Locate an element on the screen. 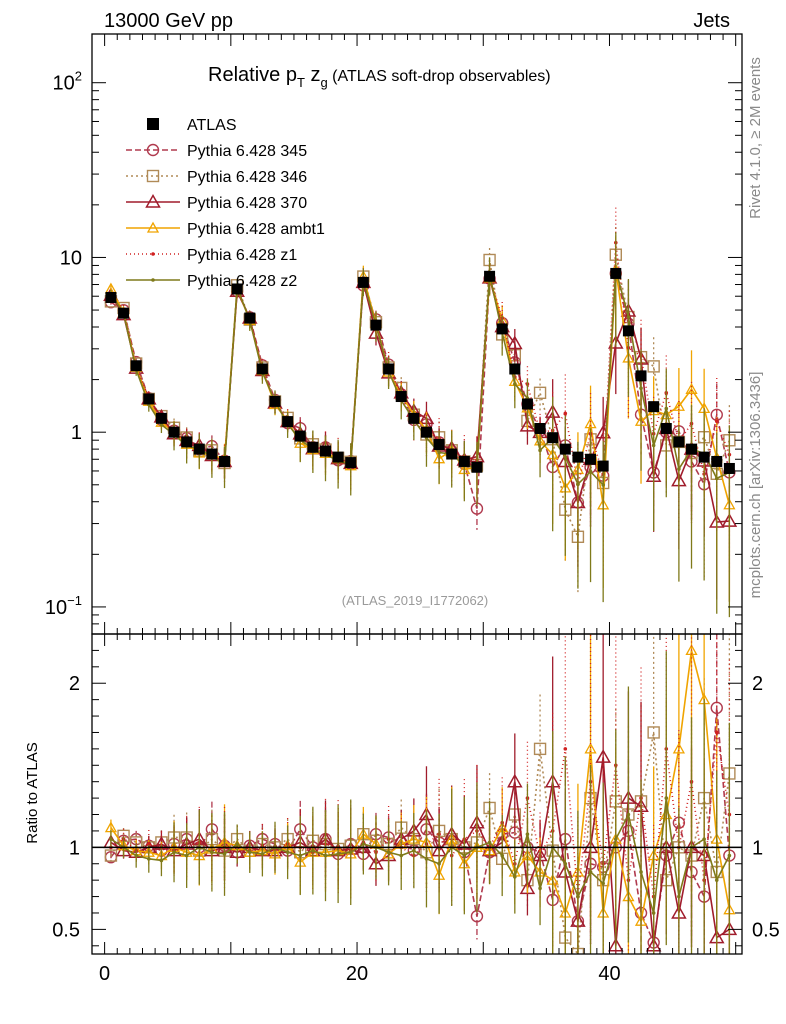 This screenshot has width=786, height=1024. y-tick-label: 102 is located at coordinates (67, 82).